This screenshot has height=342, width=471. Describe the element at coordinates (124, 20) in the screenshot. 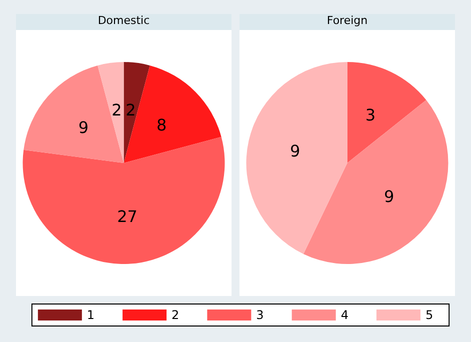

I see `slice-label: Domestic` at that location.